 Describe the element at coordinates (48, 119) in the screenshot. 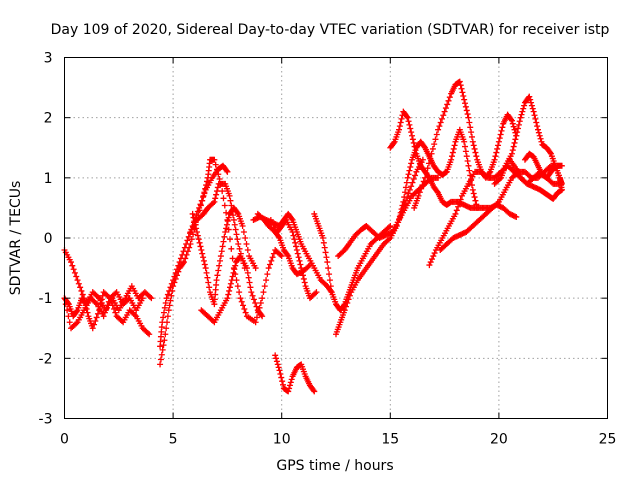

I see `y-tick-label: 2` at that location.